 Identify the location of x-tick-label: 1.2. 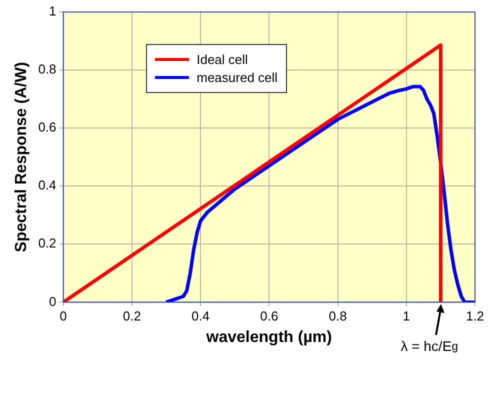
(475, 316).